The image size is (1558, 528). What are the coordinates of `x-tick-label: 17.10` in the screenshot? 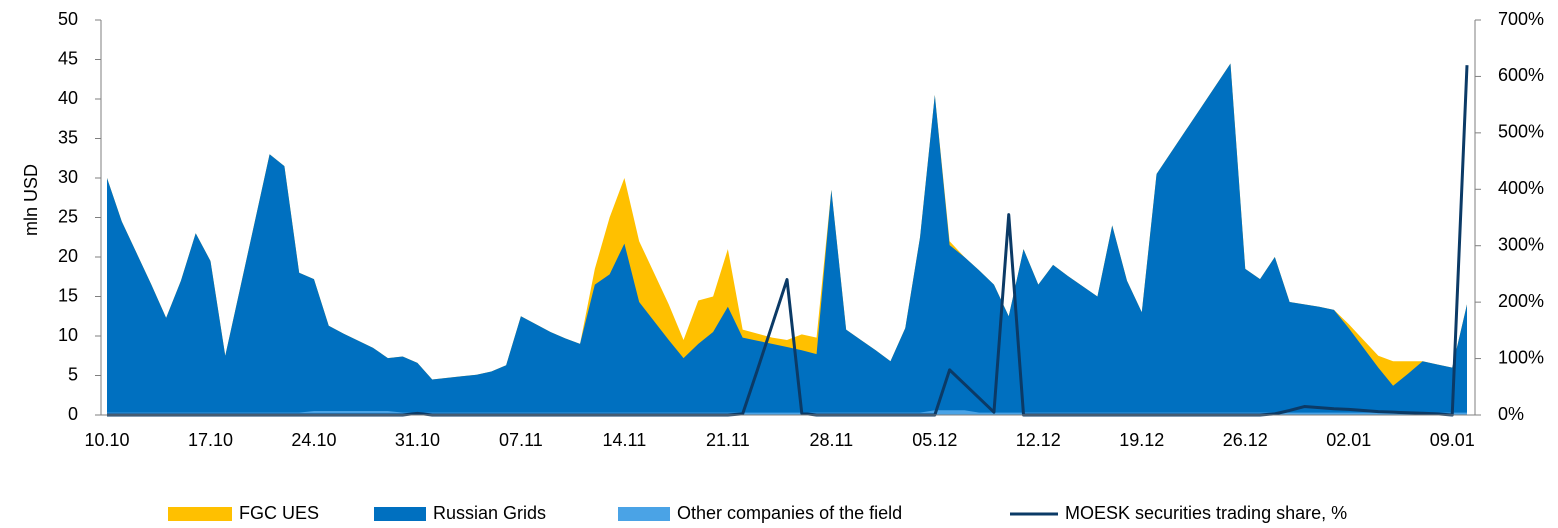 It's located at (210, 440).